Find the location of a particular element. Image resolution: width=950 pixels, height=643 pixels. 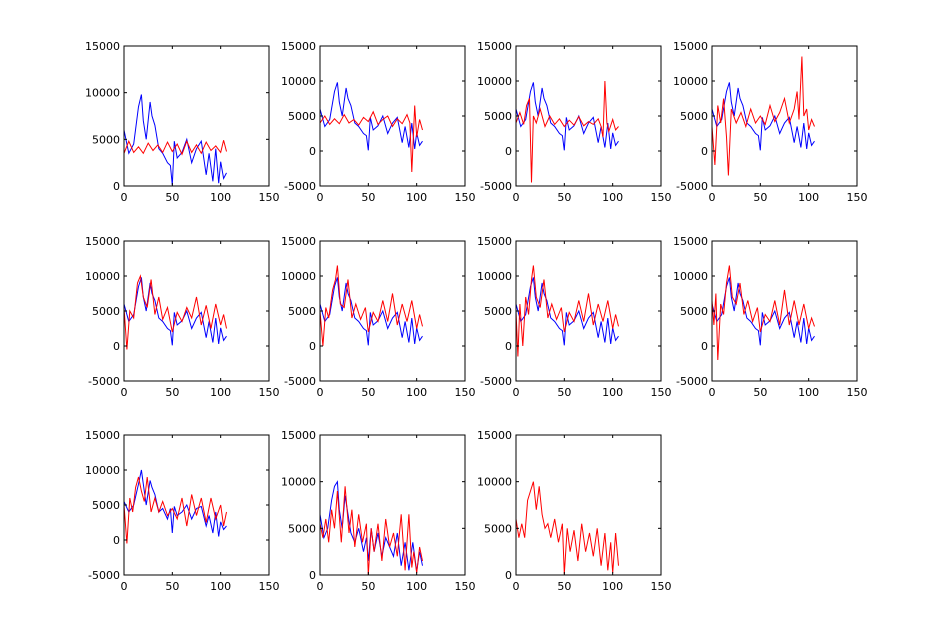

subplot-10: 0 50 100 150 0 5000 10000 15000 is located at coordinates (378, 511).